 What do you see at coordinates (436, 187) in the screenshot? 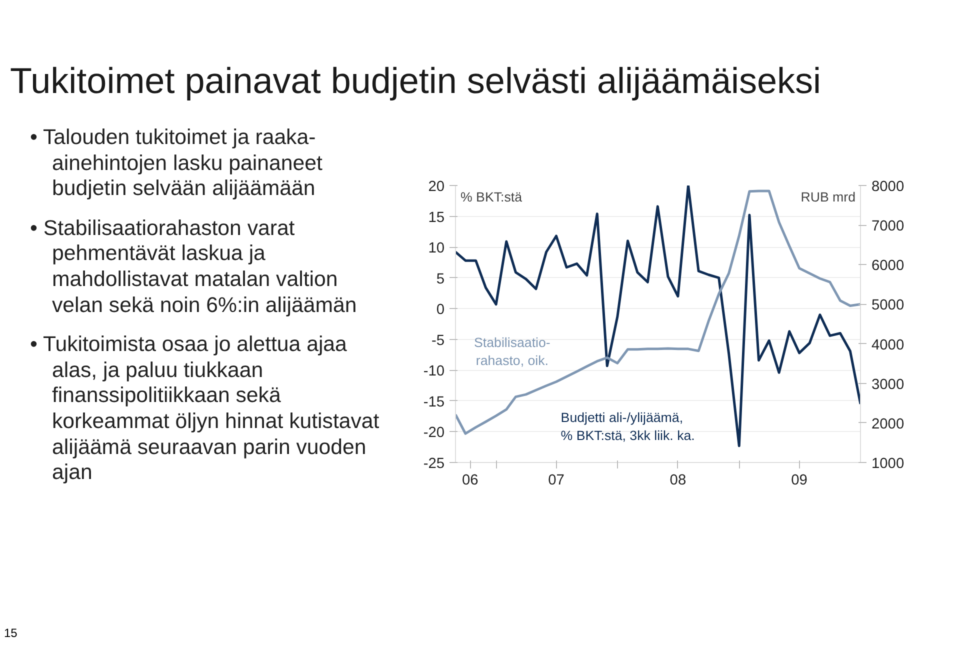
I see `y-tick-label: 20` at bounding box center [436, 187].